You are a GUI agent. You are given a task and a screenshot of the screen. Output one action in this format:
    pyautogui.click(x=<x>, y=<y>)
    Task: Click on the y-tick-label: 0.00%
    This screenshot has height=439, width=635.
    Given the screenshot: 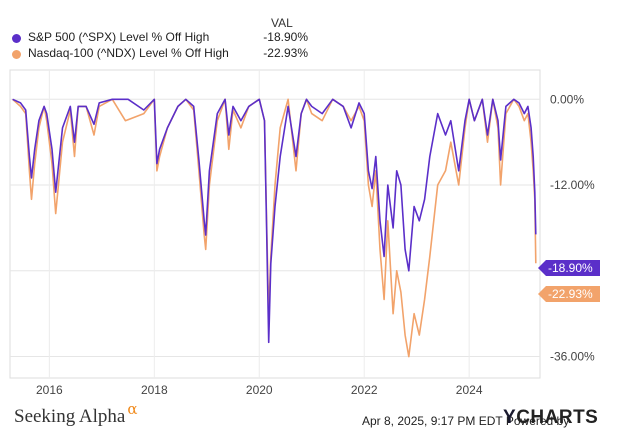 What is the action you would take?
    pyautogui.click(x=567, y=99)
    